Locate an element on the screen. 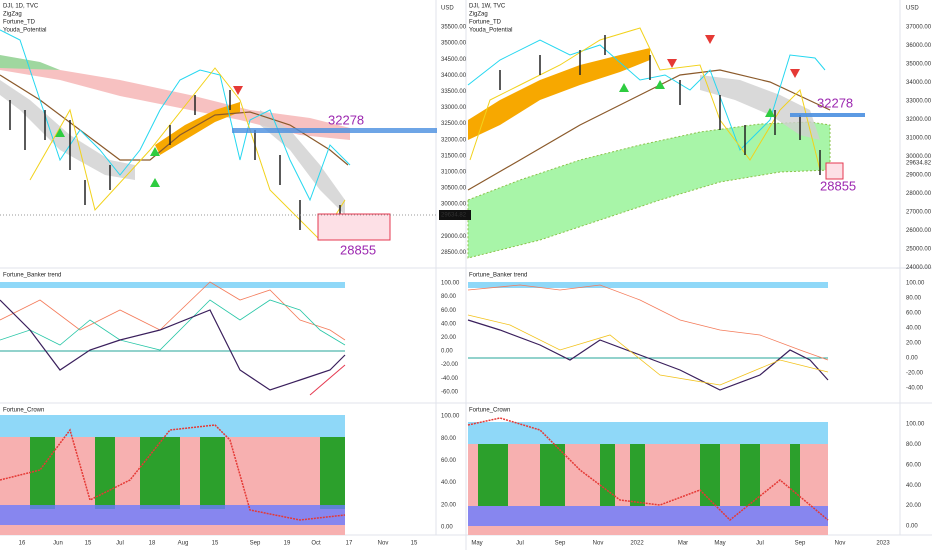 Image resolution: width=932 pixels, height=550 pixels. indicator-name: DJI, 1D, TVC is located at coordinates (21, 7).